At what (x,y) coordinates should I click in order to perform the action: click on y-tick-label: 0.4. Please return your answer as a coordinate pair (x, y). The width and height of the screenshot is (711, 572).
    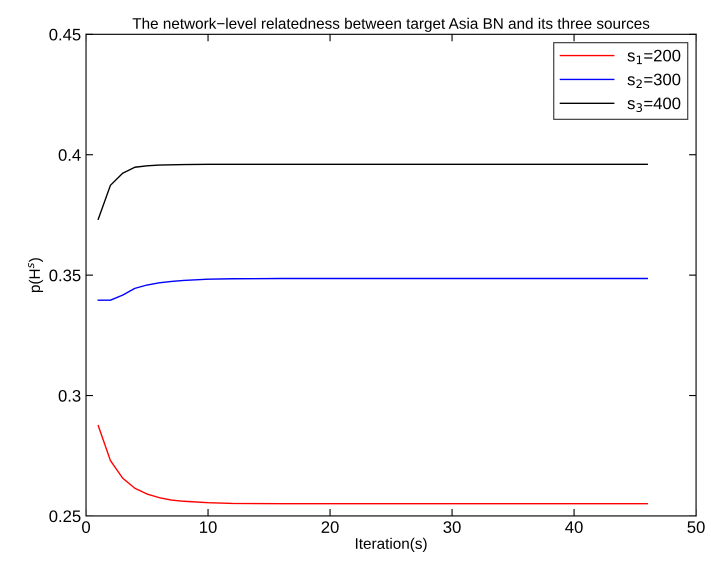
    Looking at the image, I should click on (69, 155).